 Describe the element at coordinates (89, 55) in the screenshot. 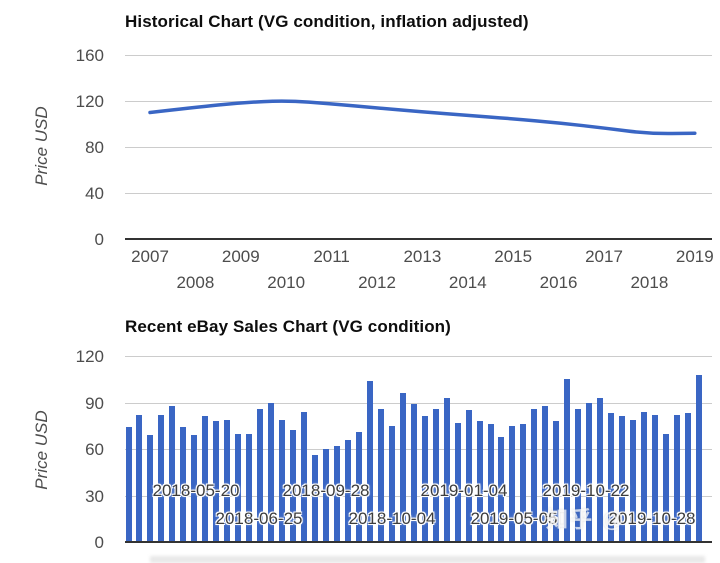

I see `y-tick-label: 160` at that location.